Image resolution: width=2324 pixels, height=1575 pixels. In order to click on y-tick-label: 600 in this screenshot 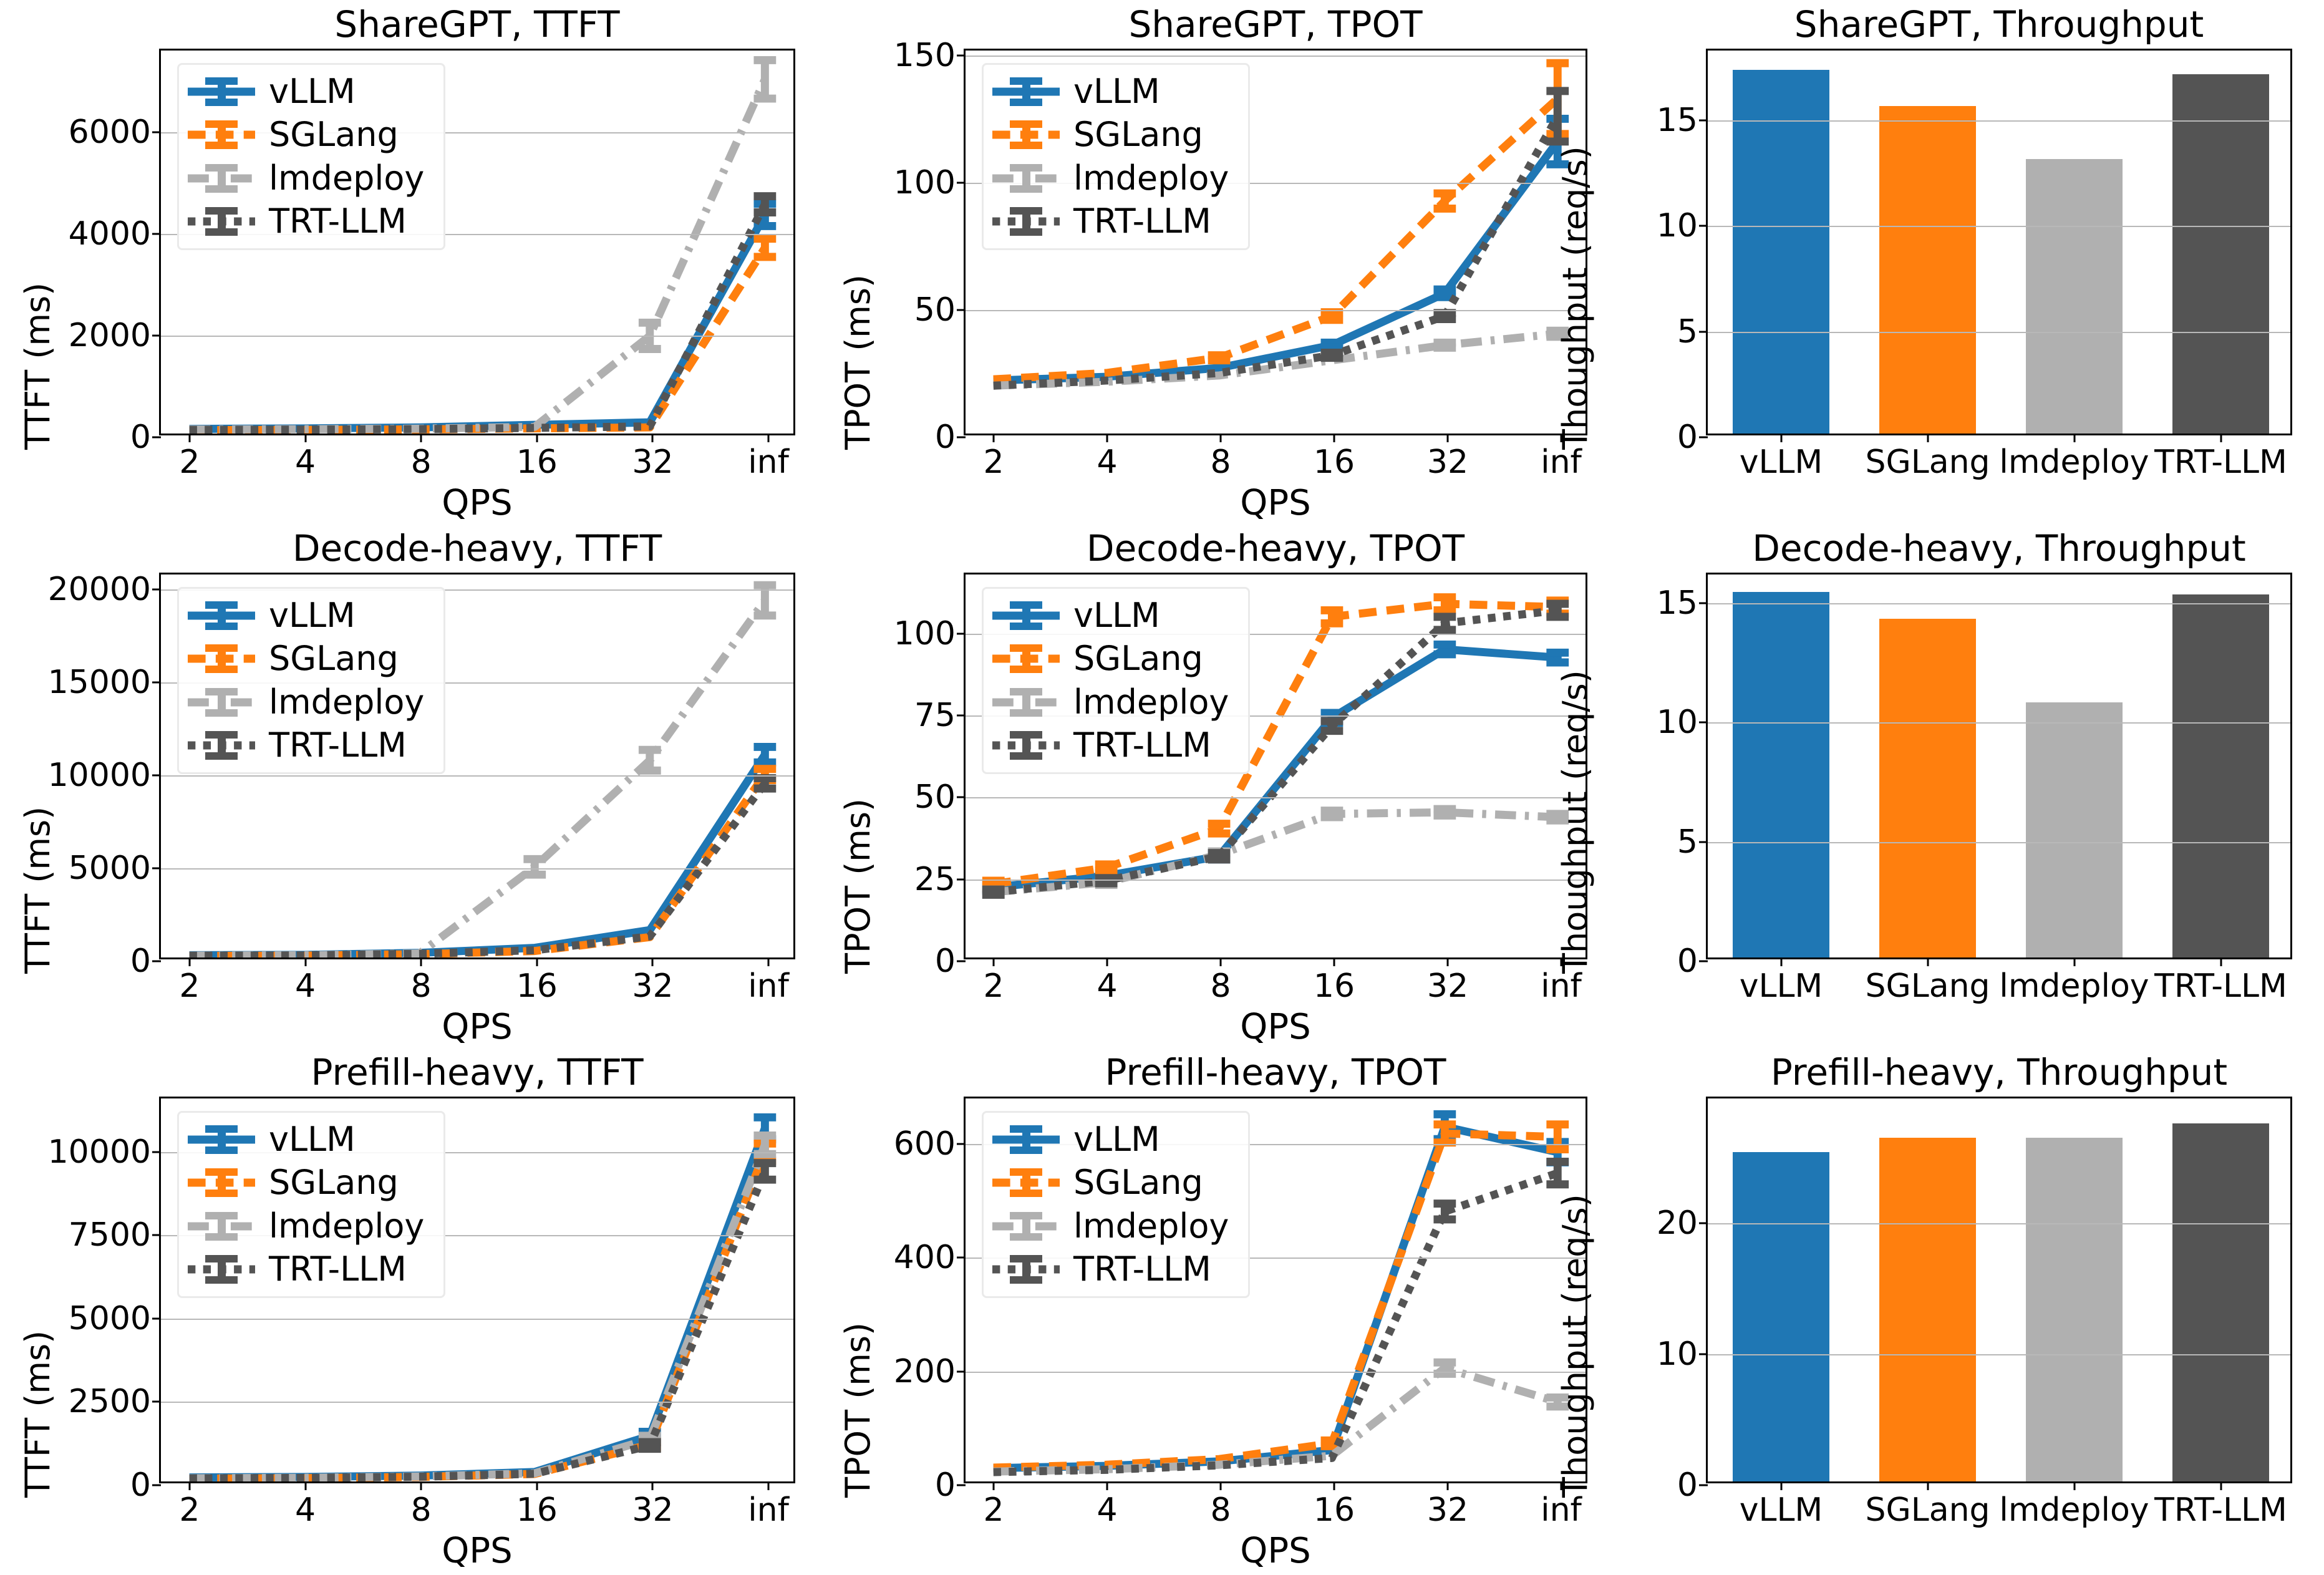, I will do `click(924, 1144)`.